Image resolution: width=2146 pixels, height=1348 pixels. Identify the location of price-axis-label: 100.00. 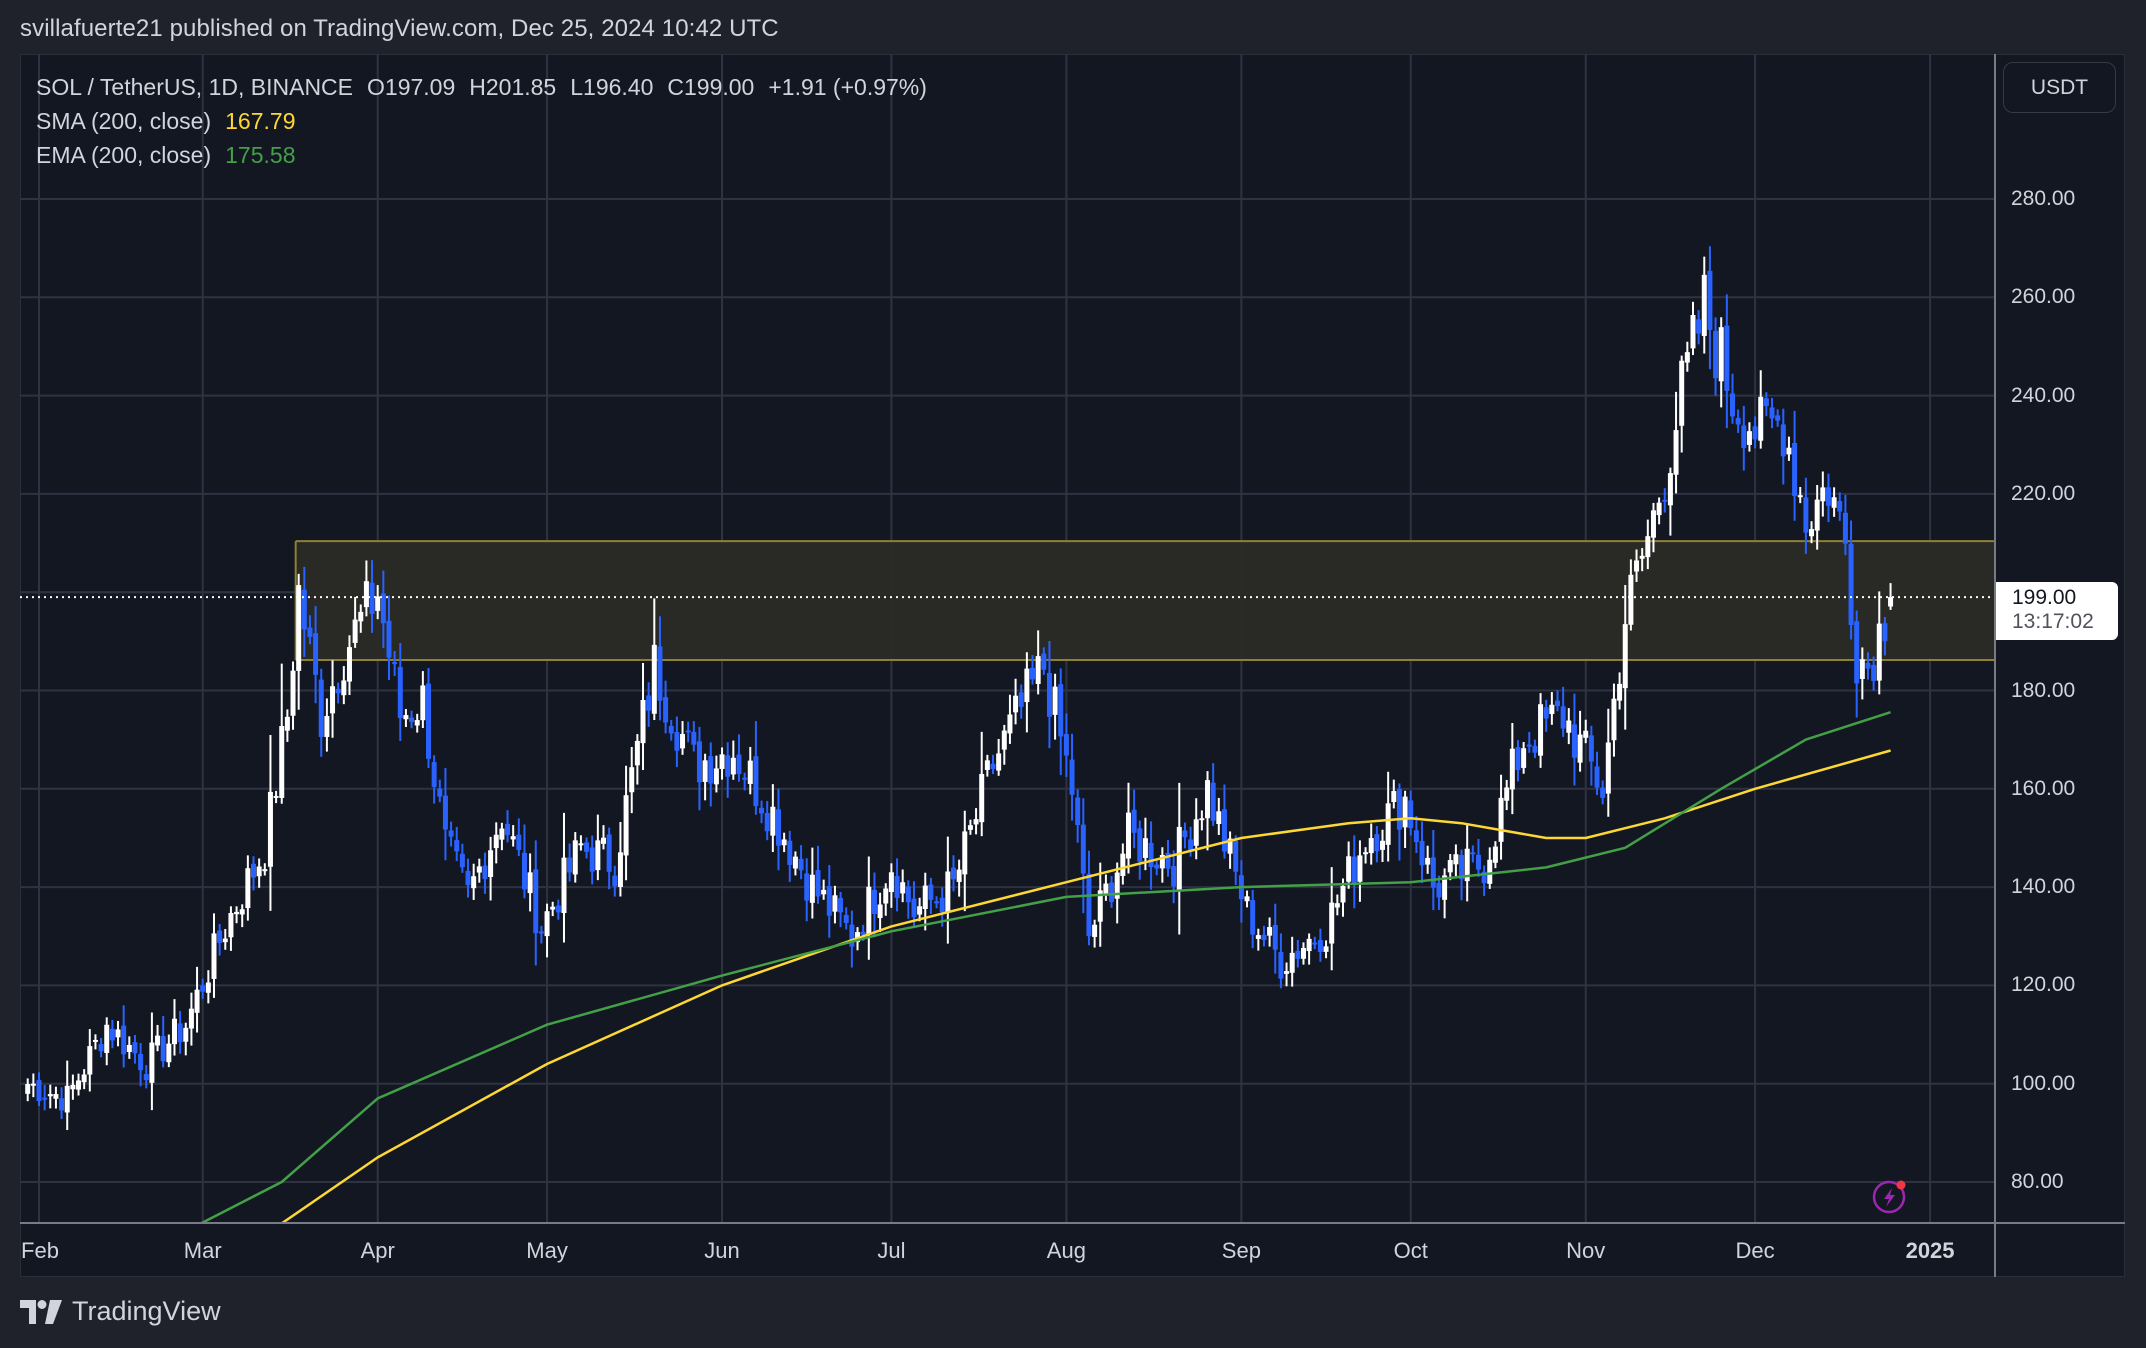
(2043, 1083).